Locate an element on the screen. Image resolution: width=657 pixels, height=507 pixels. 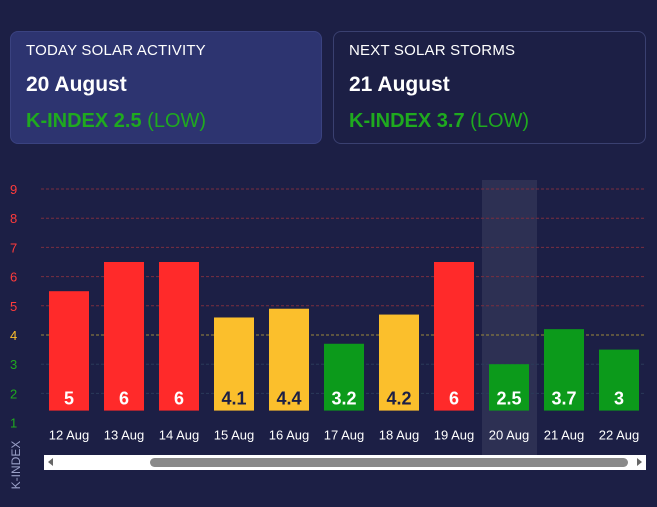
bar-value-label: 4.1 is located at coordinates (233, 399).